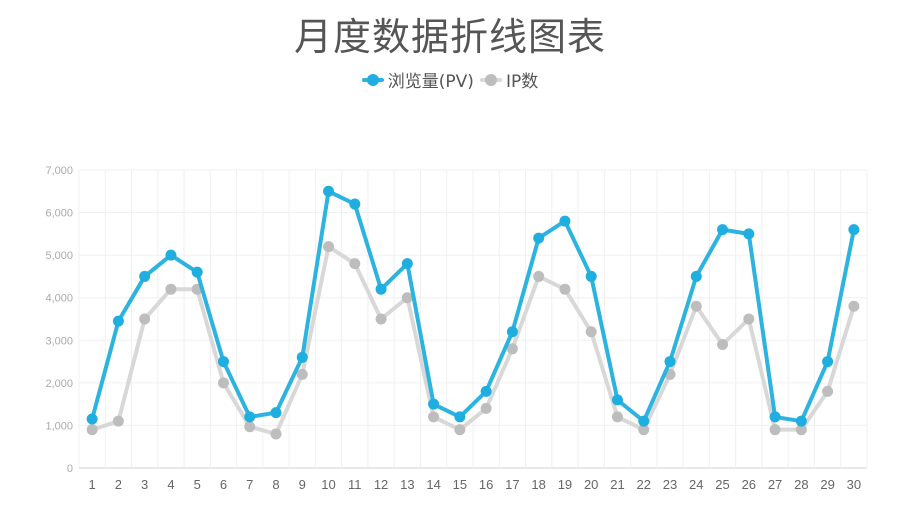 The width and height of the screenshot is (900, 506). Describe the element at coordinates (430, 82) in the screenshot. I see `legend-label: 浏览量(PV)` at that location.